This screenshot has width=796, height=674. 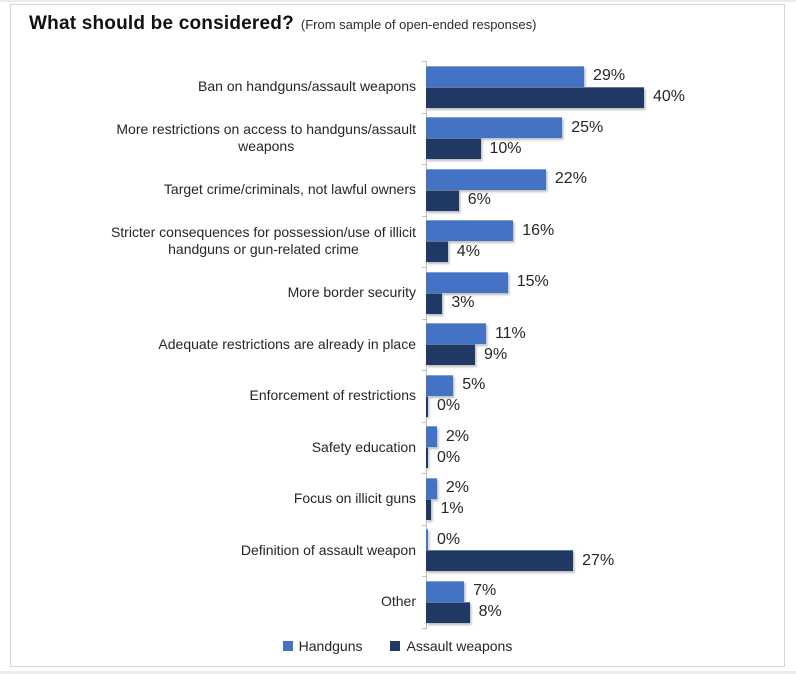 I want to click on bar-line-handguns: 11%, so click(x=476, y=334).